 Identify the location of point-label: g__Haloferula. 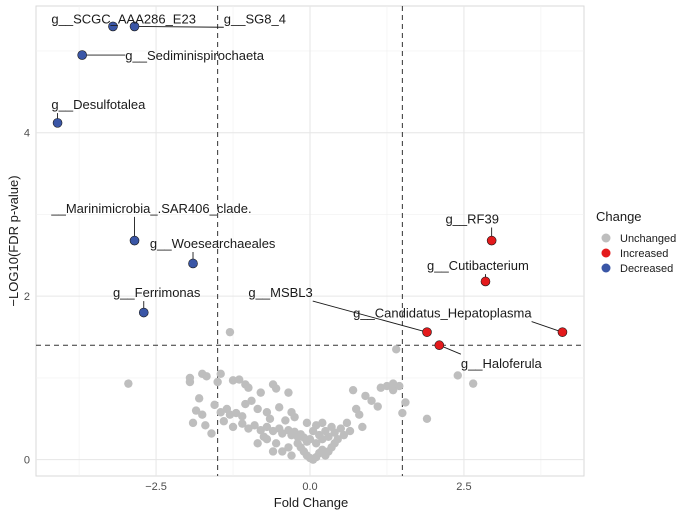
(502, 363).